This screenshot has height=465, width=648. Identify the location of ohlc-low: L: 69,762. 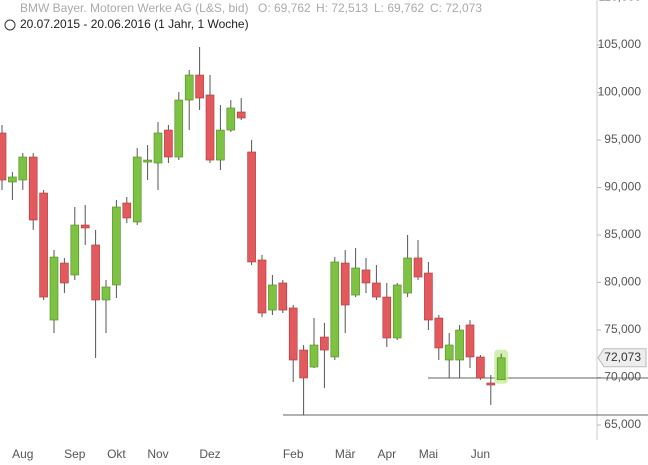
(399, 8).